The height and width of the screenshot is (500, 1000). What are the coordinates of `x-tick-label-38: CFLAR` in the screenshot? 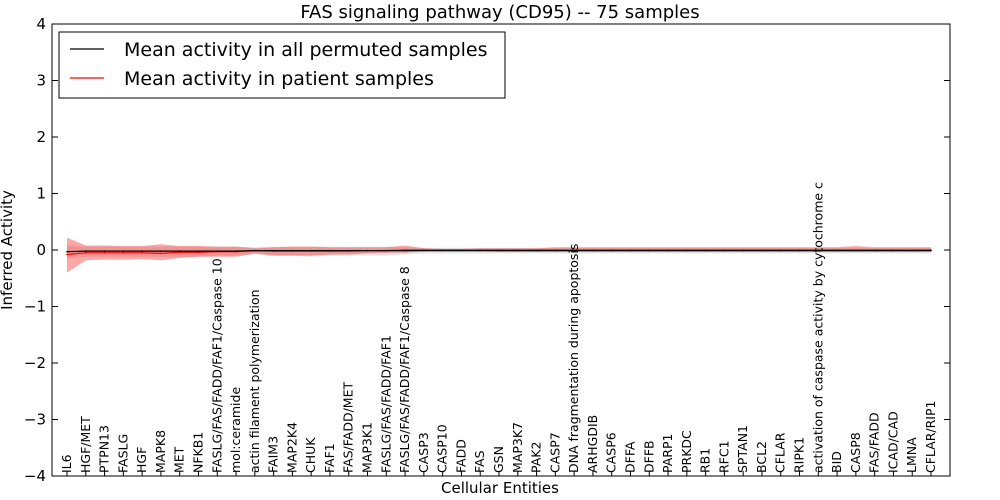 It's located at (780, 452).